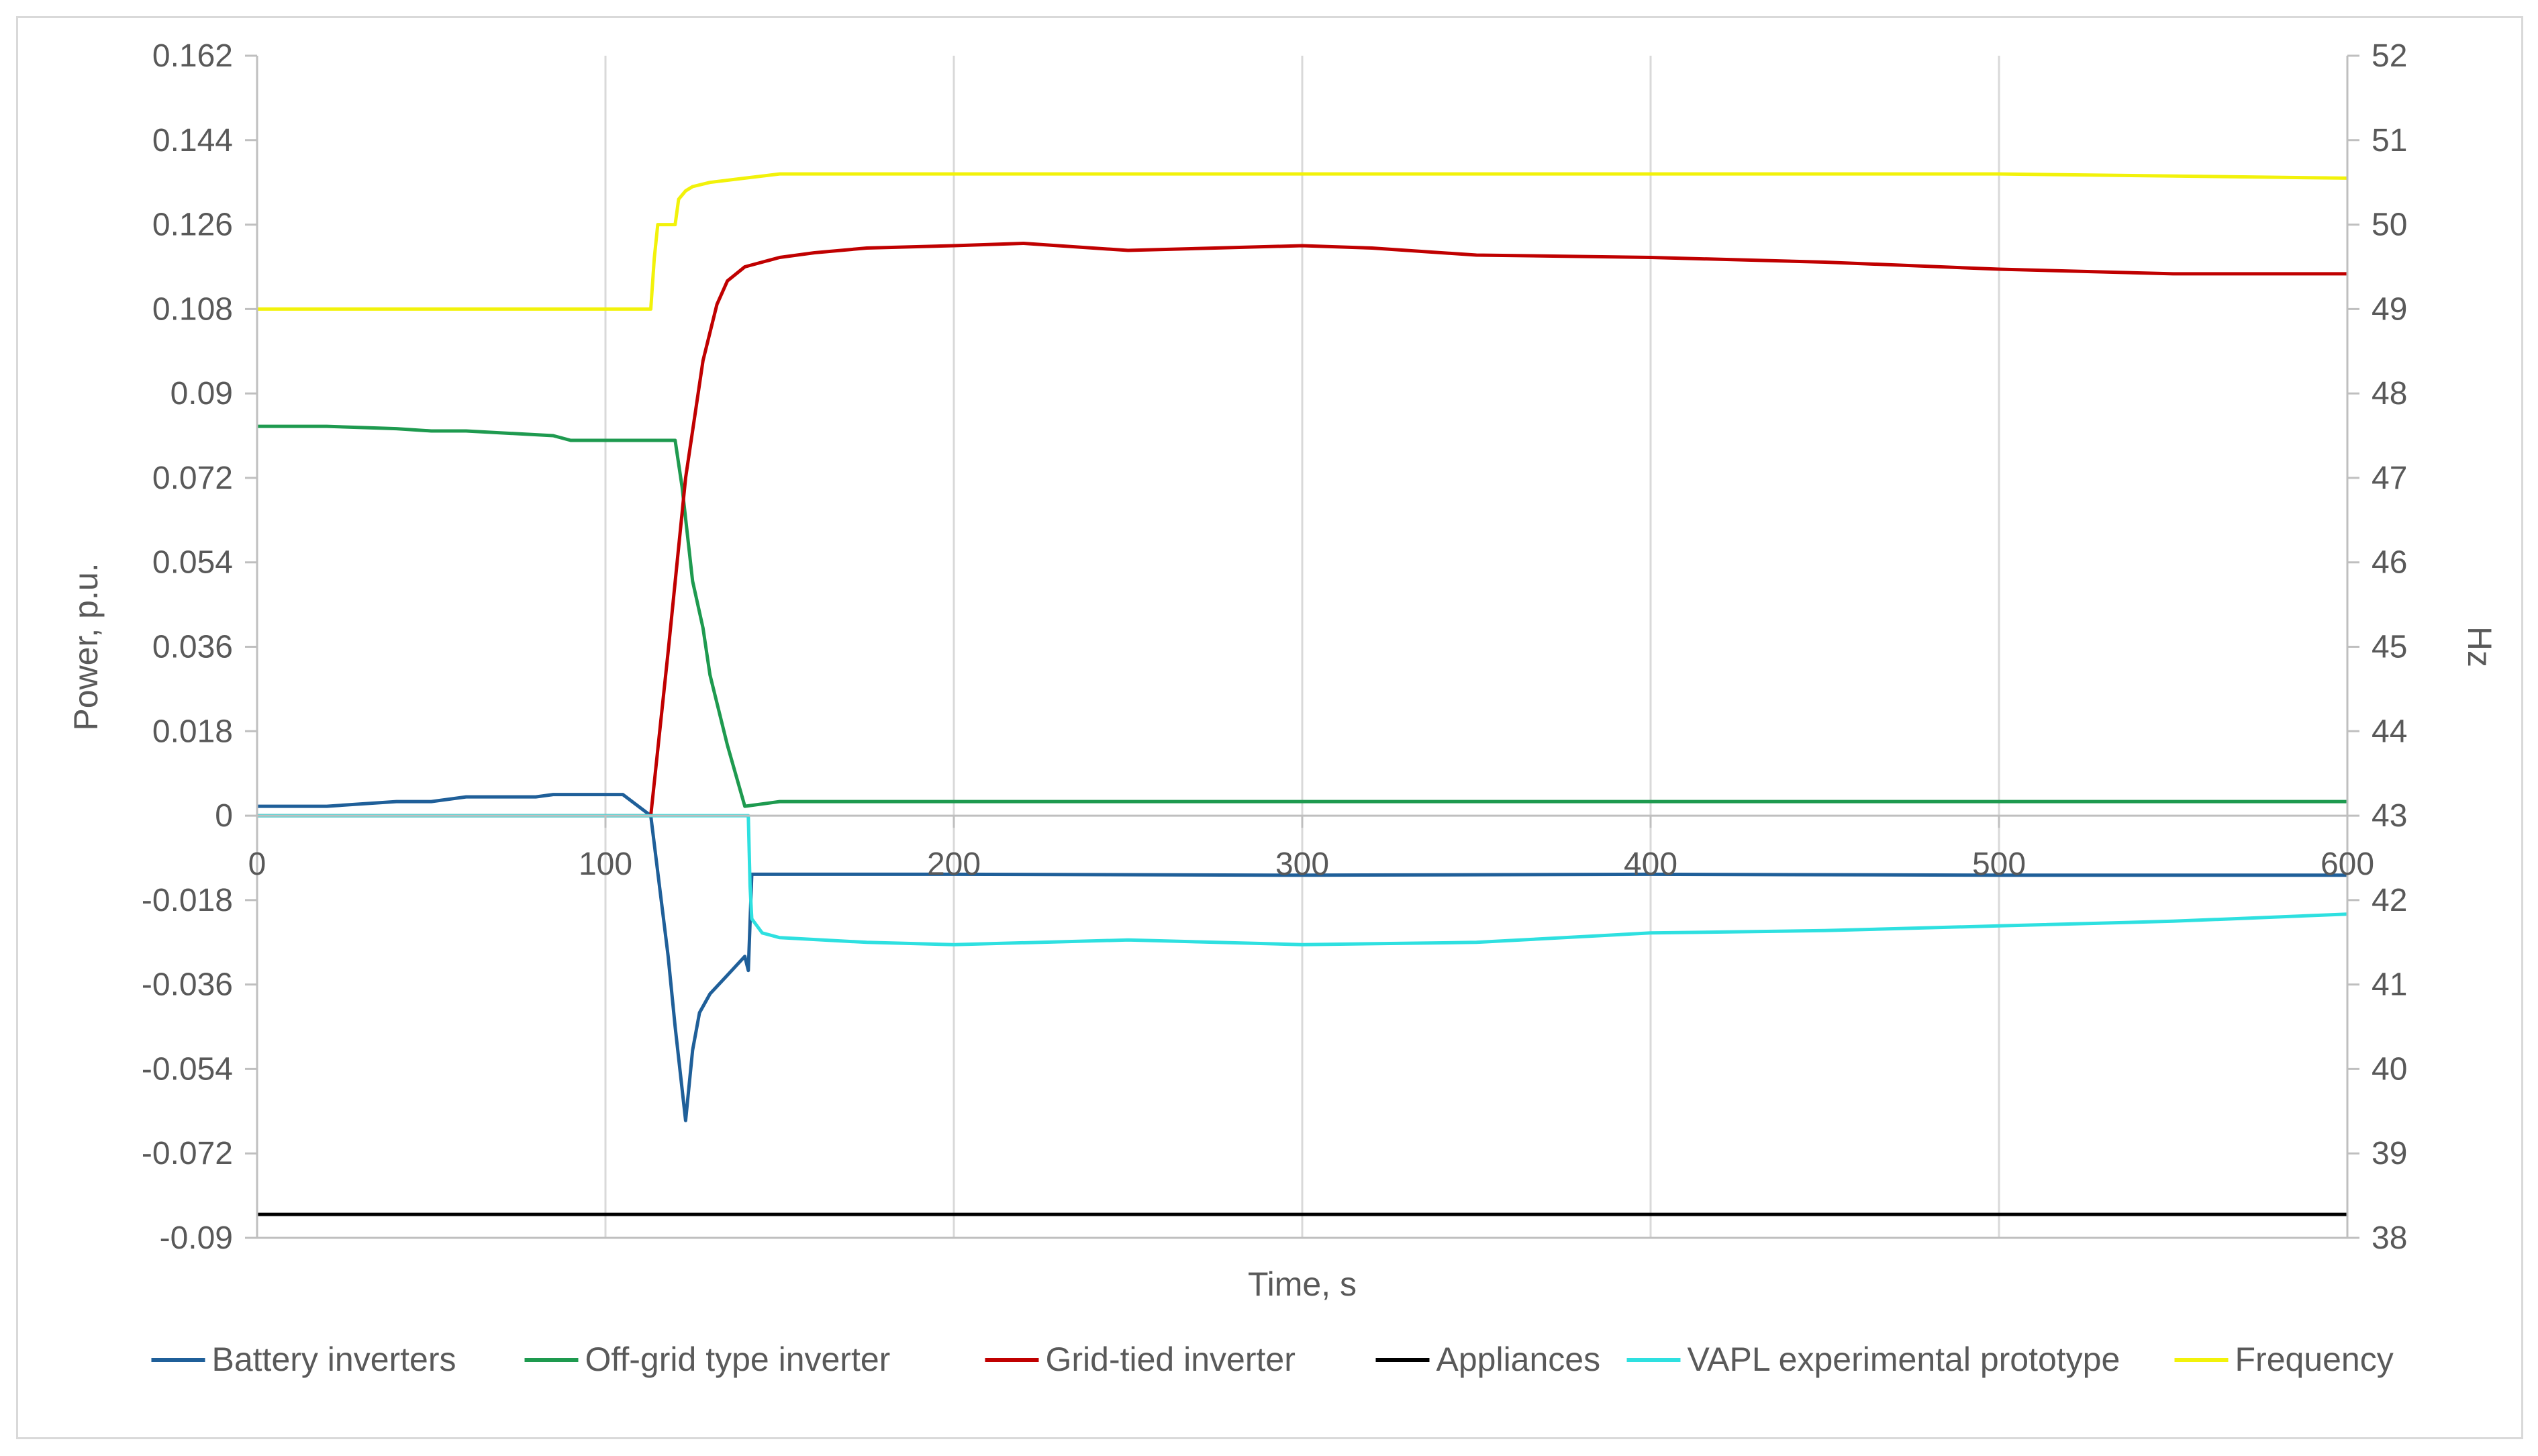 The height and width of the screenshot is (1456, 2538). I want to click on y2-tick-label: 43, so click(2389, 816).